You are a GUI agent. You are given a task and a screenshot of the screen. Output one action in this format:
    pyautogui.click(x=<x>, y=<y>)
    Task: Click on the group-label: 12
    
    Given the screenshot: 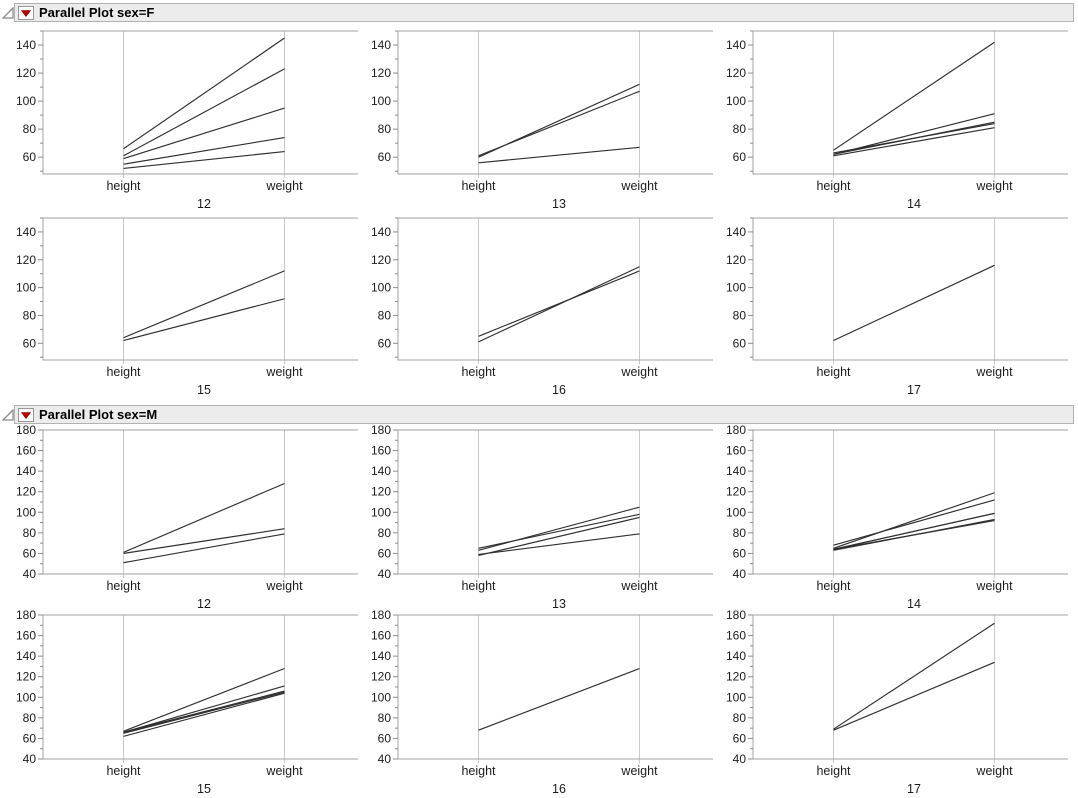 What is the action you would take?
    pyautogui.click(x=204, y=604)
    